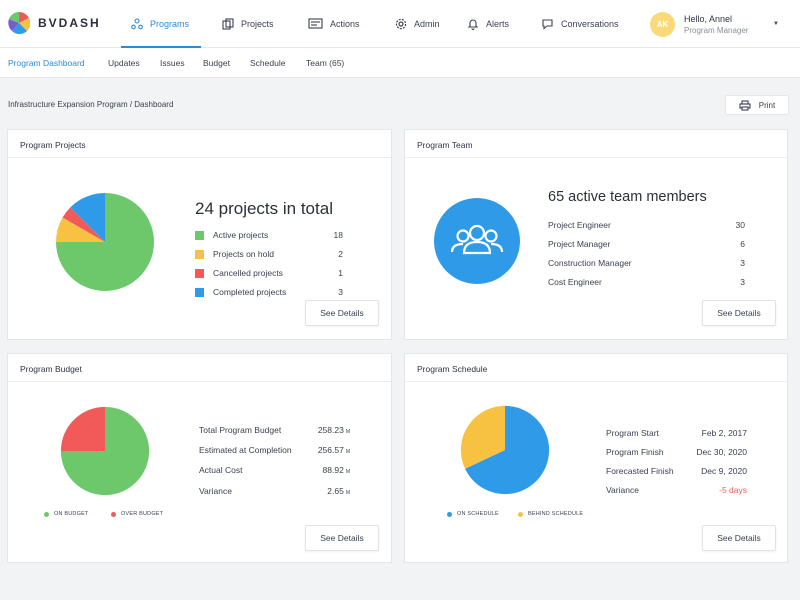  I want to click on card-title: Program Budget, so click(199, 368).